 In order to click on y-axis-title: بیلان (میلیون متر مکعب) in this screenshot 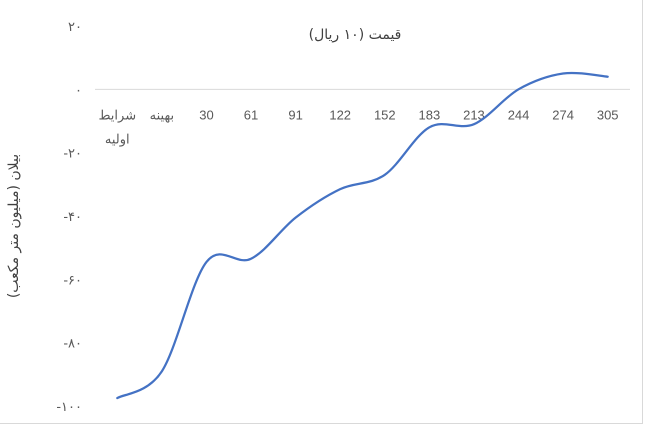, I will do `click(14, 226)`.